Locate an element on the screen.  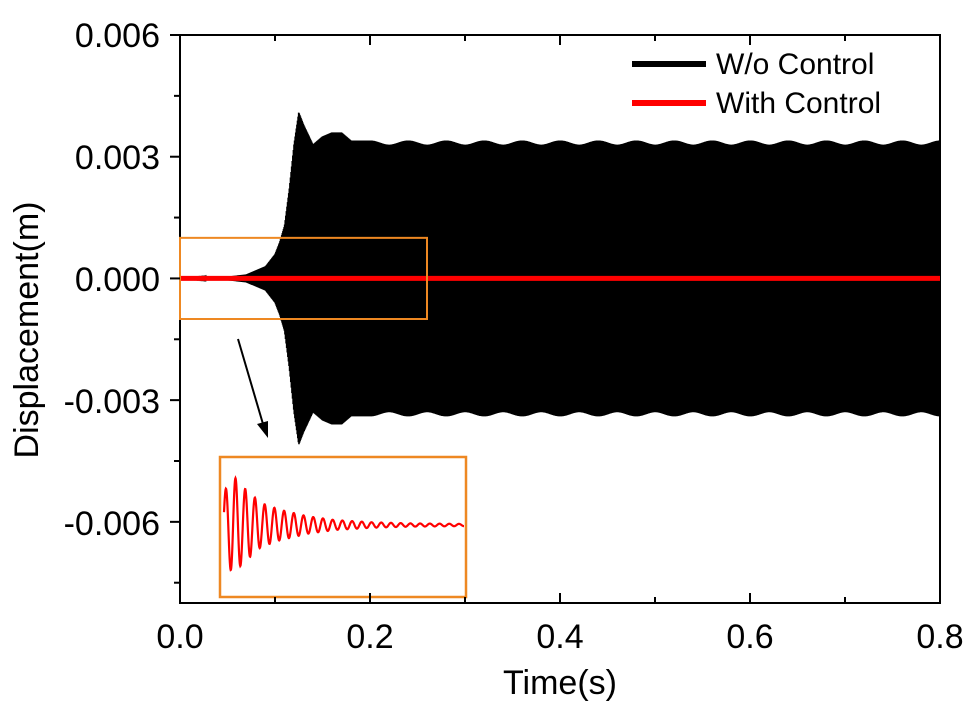
x-axis-title: Time(s) is located at coordinates (560, 683).